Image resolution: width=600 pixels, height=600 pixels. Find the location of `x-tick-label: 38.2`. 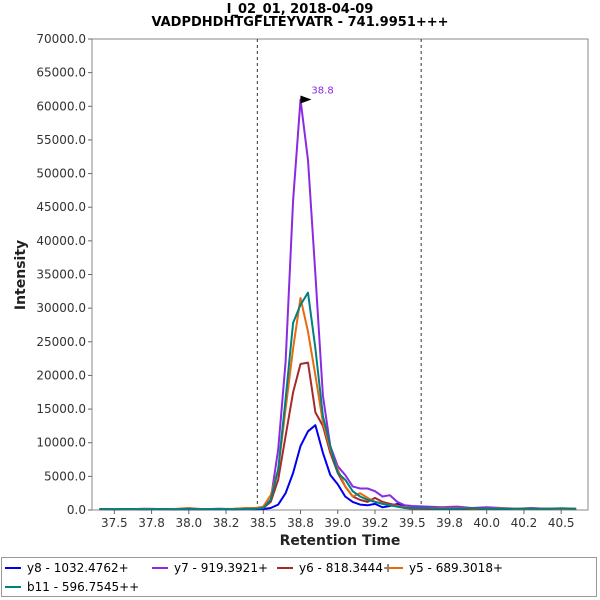

x-tick-label: 38.2 is located at coordinates (226, 523).